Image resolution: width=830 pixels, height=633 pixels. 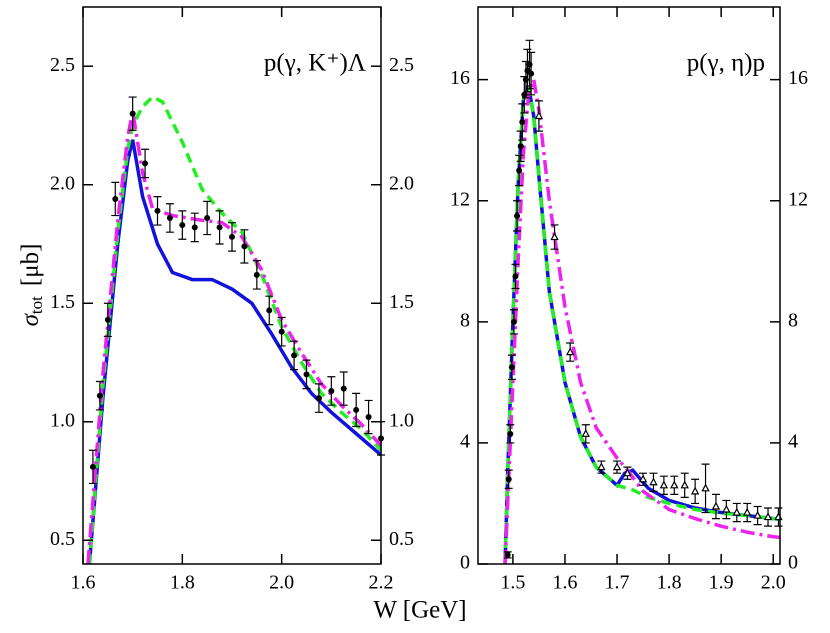 What do you see at coordinates (381, 583) in the screenshot?
I see `x-tick-label: 2.2` at bounding box center [381, 583].